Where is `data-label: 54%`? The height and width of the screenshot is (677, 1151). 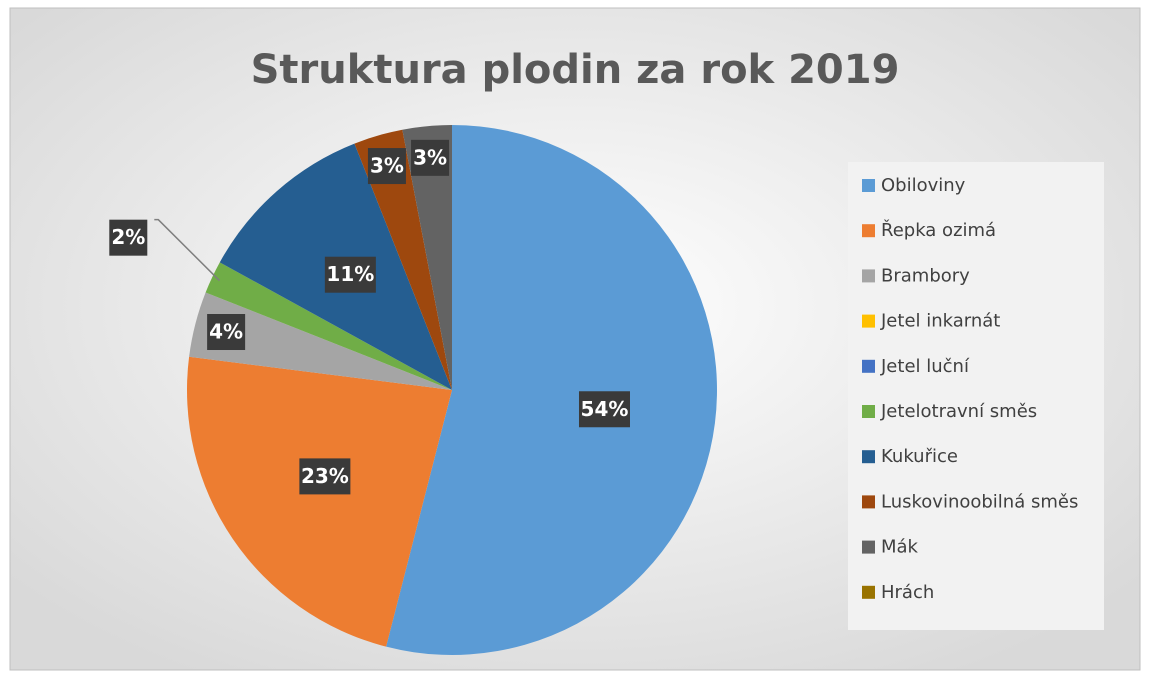
data-label: 54% is located at coordinates (605, 409).